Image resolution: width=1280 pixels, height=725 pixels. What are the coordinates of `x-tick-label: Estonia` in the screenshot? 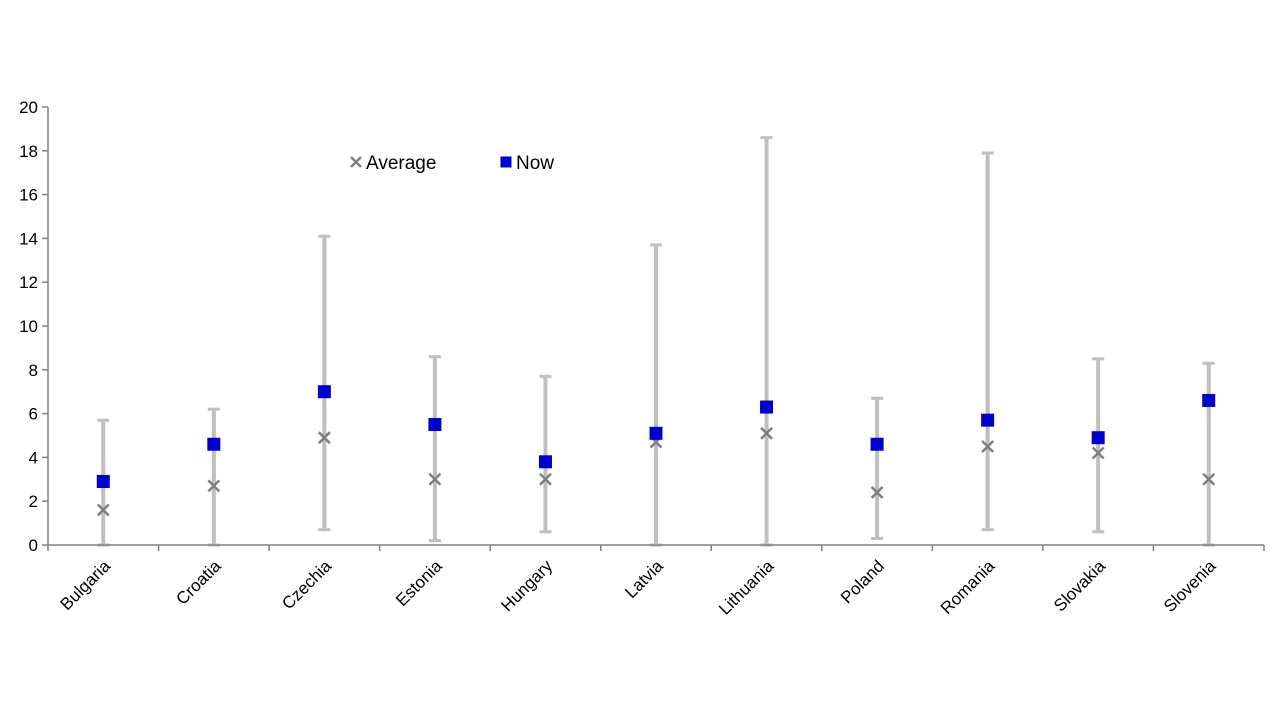 It's located at (419, 583).